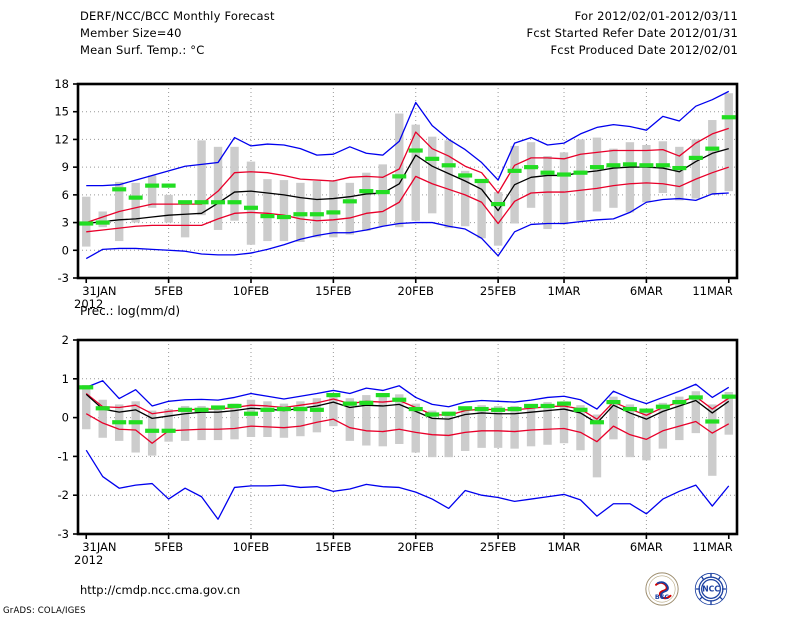 The height and width of the screenshot is (618, 800). I want to click on agency-logos: BCC NCC, so click(697, 589).